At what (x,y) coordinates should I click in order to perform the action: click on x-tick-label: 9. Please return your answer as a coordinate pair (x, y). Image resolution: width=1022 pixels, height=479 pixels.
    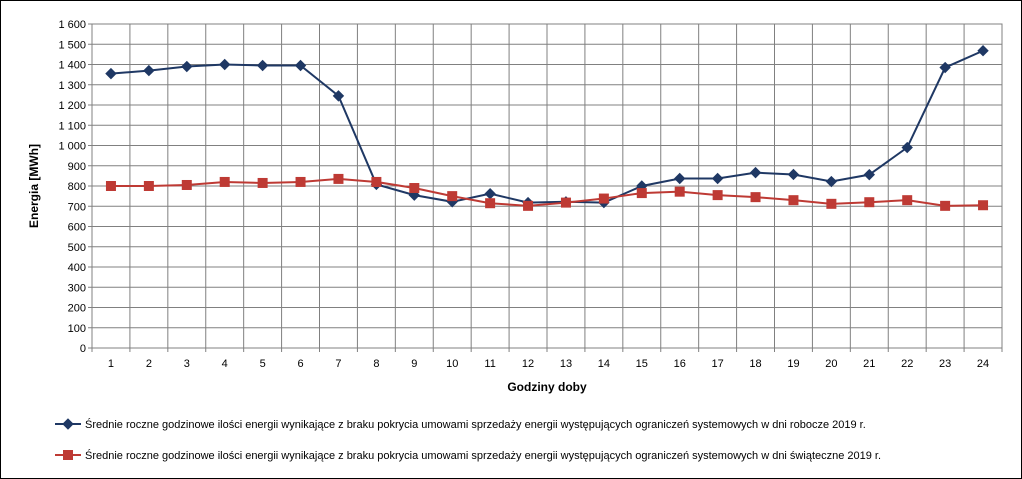
    Looking at the image, I should click on (414, 364).